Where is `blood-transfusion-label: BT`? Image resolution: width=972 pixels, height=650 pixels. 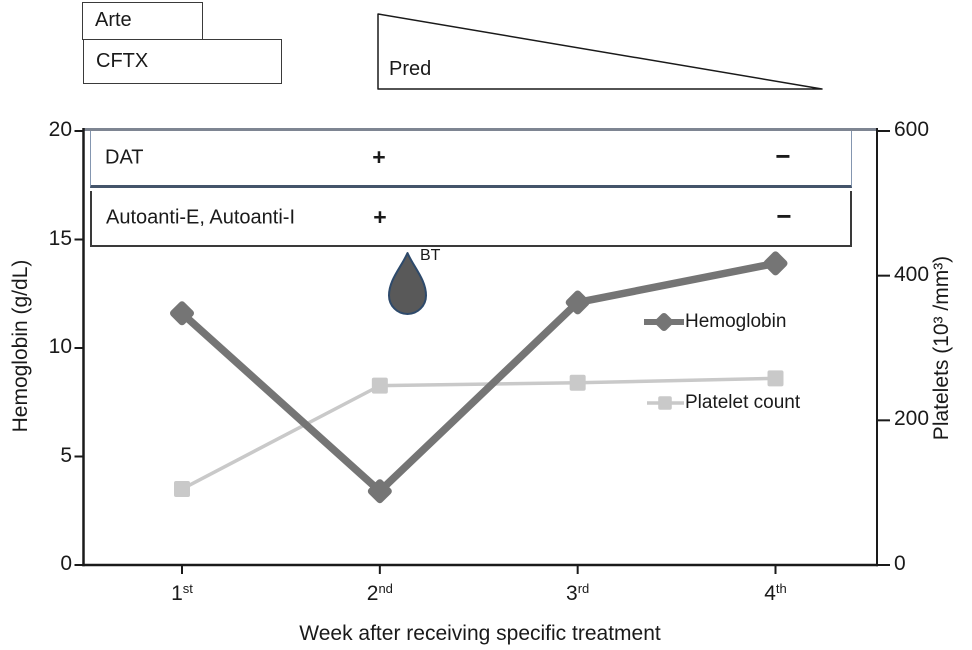
blood-transfusion-label: BT is located at coordinates (430, 255).